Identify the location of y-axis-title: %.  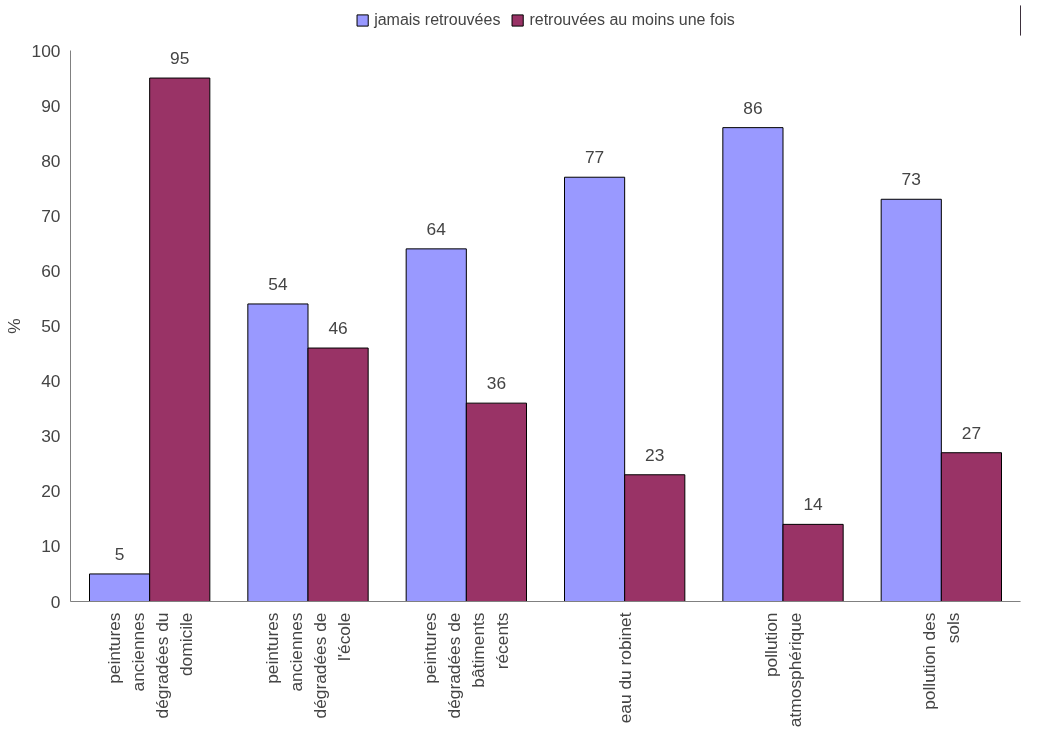
(13, 326).